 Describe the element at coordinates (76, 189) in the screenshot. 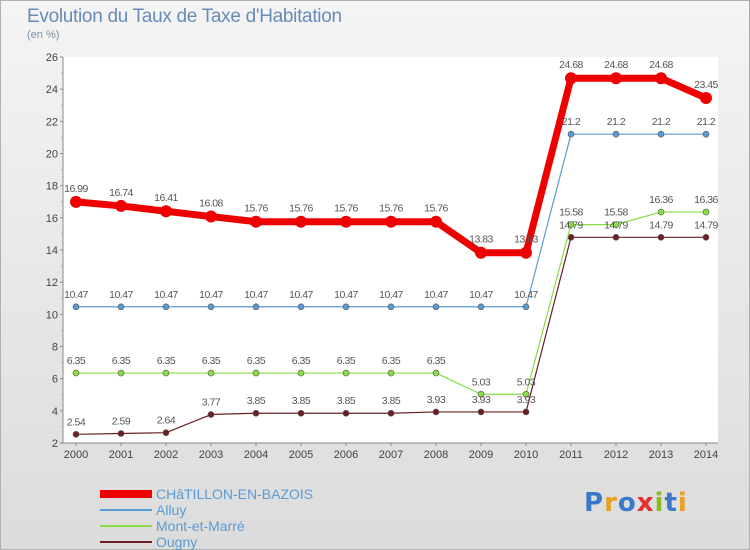

I see `data-label-0: 16.99` at that location.